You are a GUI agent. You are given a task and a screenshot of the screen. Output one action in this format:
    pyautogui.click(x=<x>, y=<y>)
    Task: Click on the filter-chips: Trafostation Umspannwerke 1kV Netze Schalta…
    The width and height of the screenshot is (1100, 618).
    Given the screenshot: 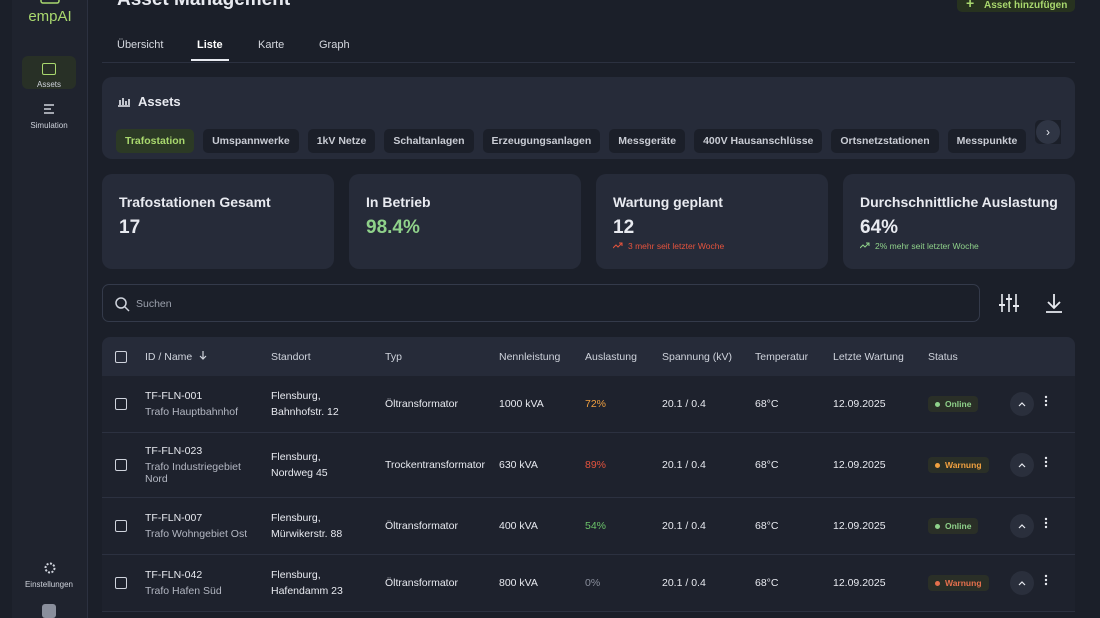 What is the action you would take?
    pyautogui.click(x=588, y=136)
    